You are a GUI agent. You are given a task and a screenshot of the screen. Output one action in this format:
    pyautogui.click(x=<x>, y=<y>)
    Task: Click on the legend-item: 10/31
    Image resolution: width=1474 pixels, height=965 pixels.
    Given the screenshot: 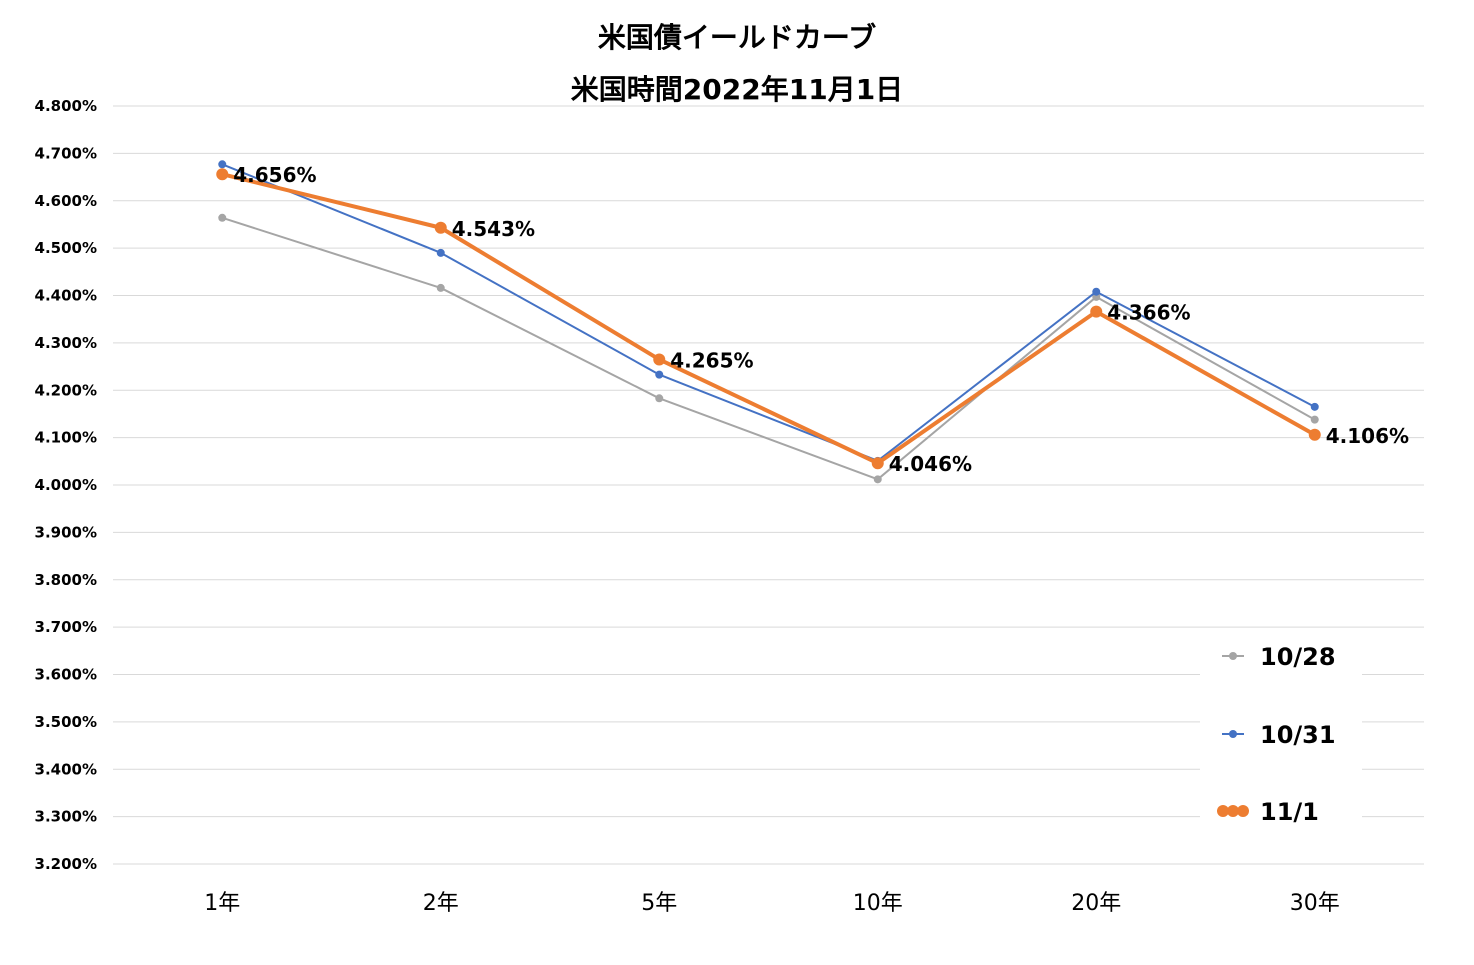 What is the action you would take?
    pyautogui.click(x=1279, y=735)
    